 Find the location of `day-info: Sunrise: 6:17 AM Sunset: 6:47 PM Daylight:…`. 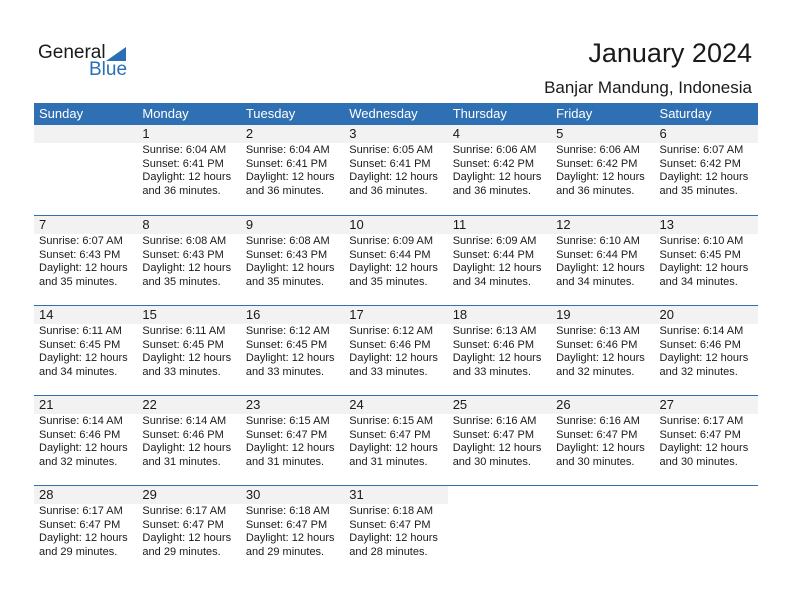

day-info: Sunrise: 6:17 AM Sunset: 6:47 PM Daylight:… is located at coordinates (188, 531).